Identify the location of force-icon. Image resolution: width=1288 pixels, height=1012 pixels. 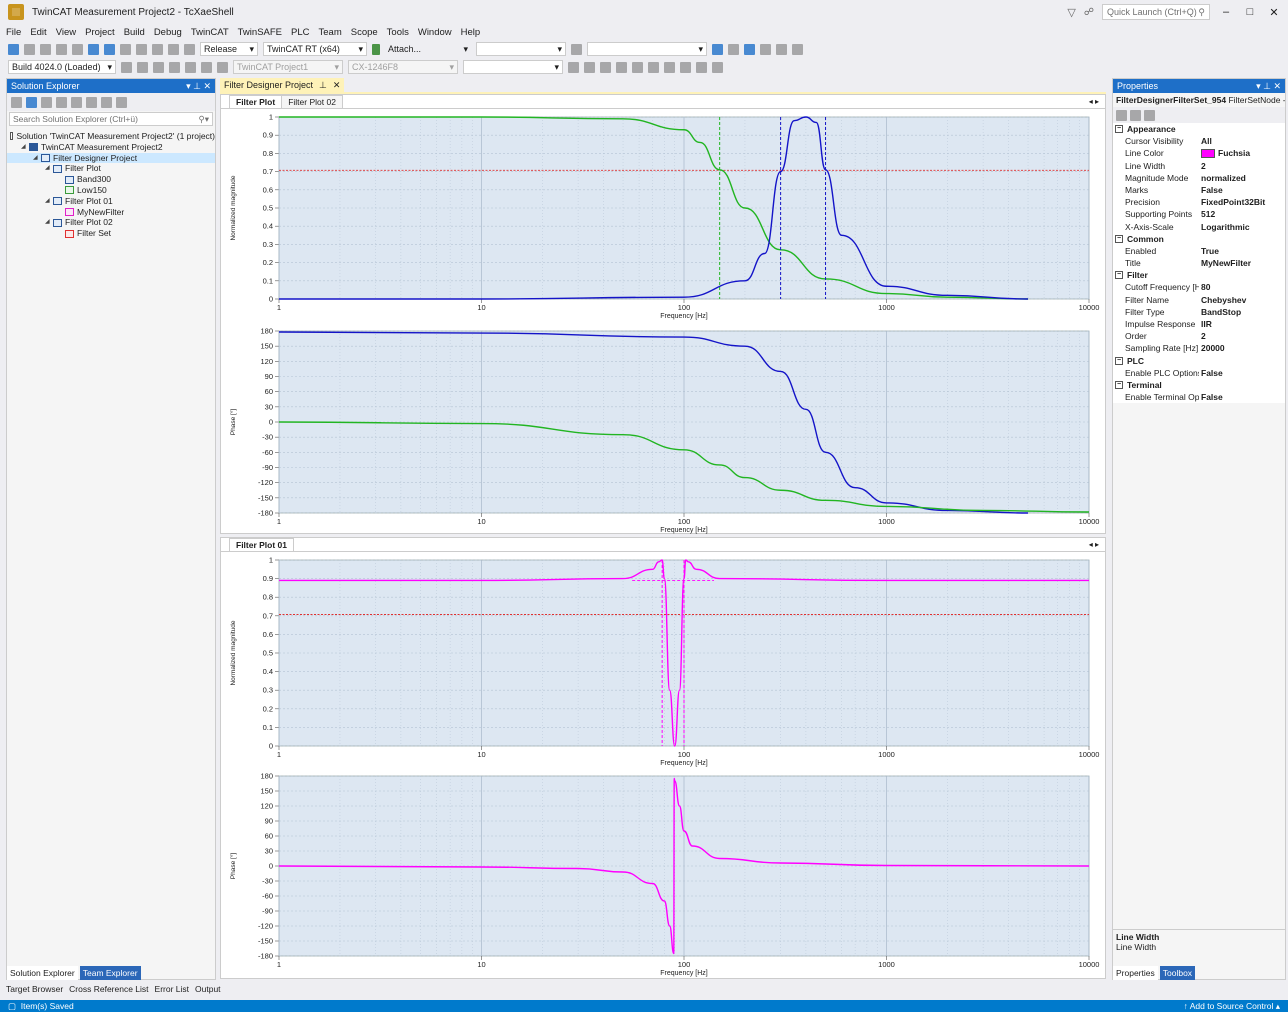
(222, 67).